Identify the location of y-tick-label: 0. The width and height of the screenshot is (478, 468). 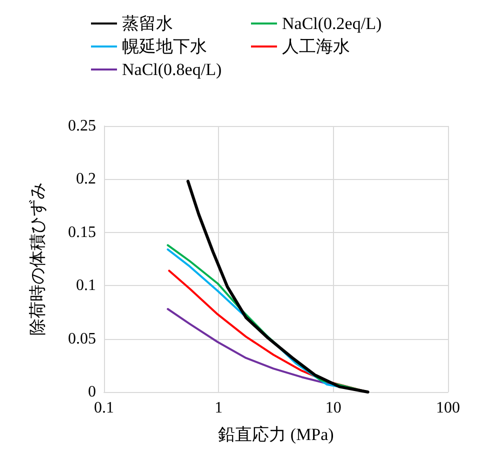
(92, 392).